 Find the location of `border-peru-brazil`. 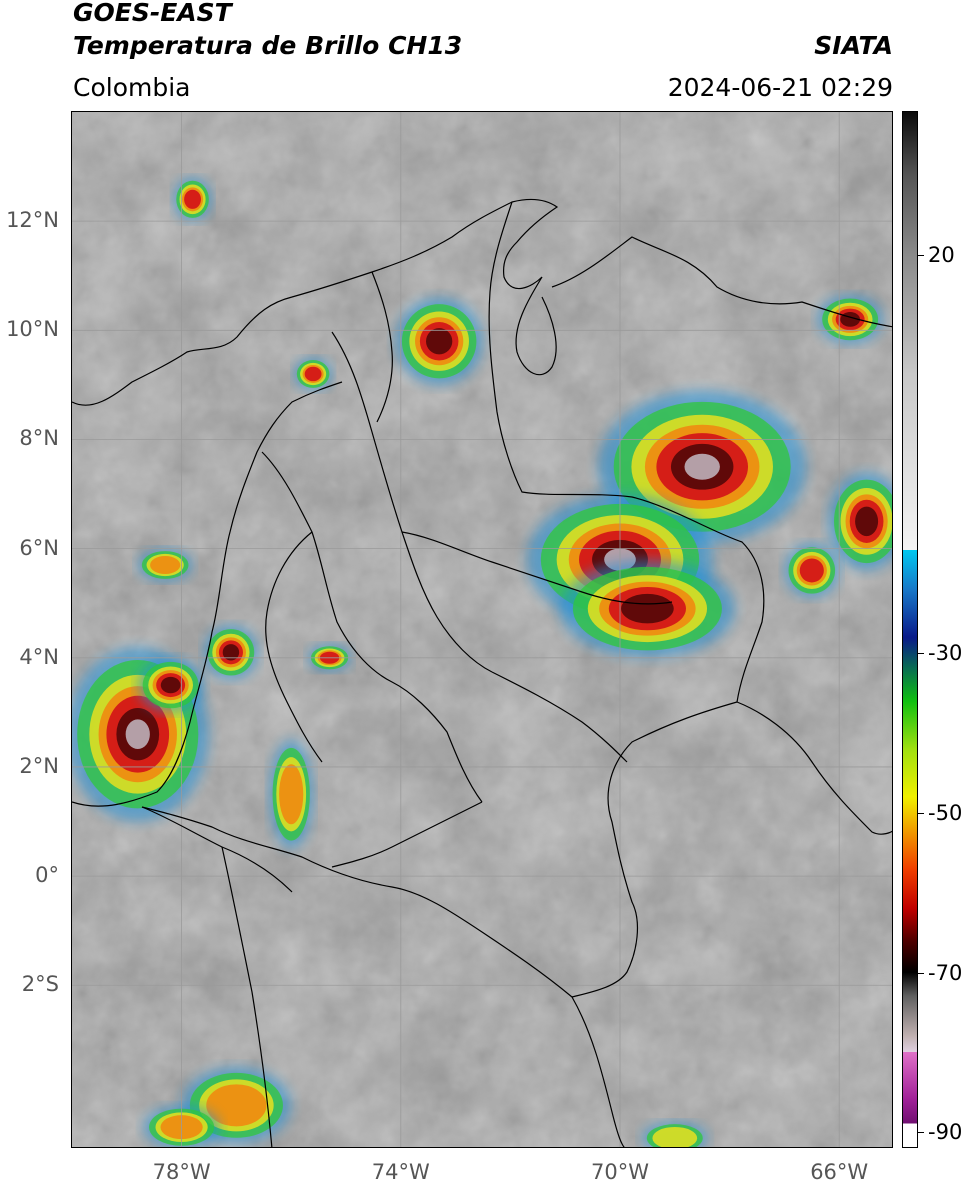

border-peru-brazil is located at coordinates (598, 1071).